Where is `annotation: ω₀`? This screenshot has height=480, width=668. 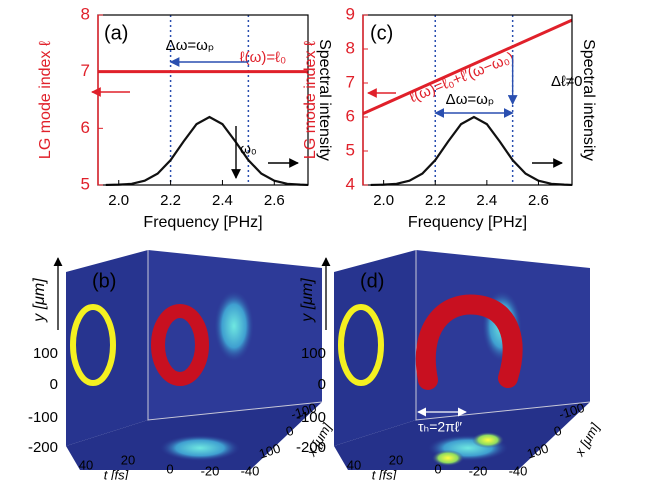 annotation: ω₀ is located at coordinates (248, 149).